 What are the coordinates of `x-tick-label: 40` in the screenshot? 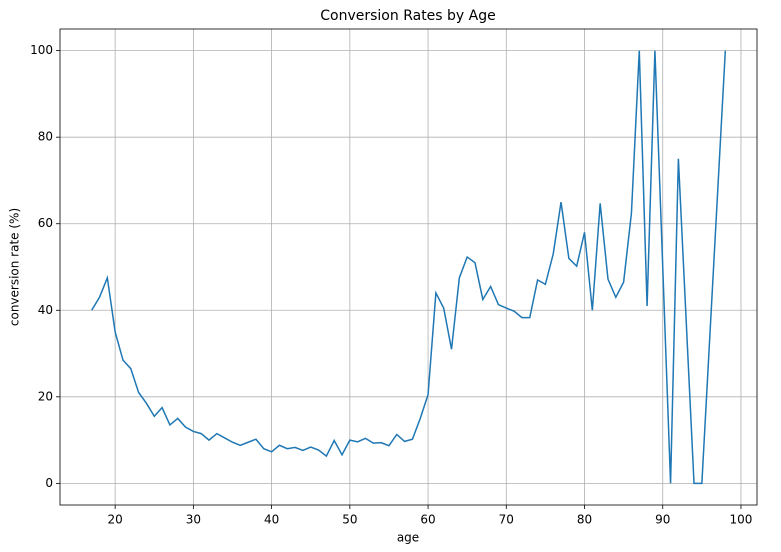 It's located at (271, 520).